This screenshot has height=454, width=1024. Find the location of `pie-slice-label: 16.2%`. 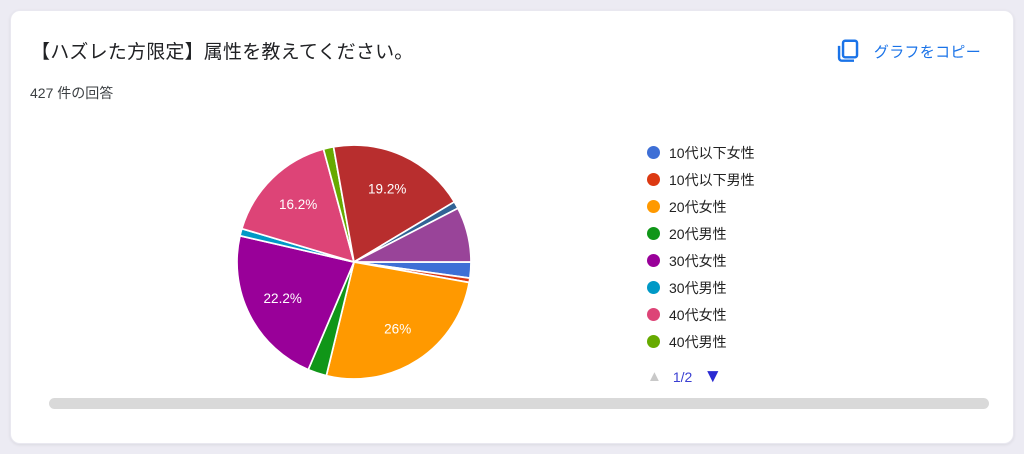

pie-slice-label: 16.2% is located at coordinates (298, 204).